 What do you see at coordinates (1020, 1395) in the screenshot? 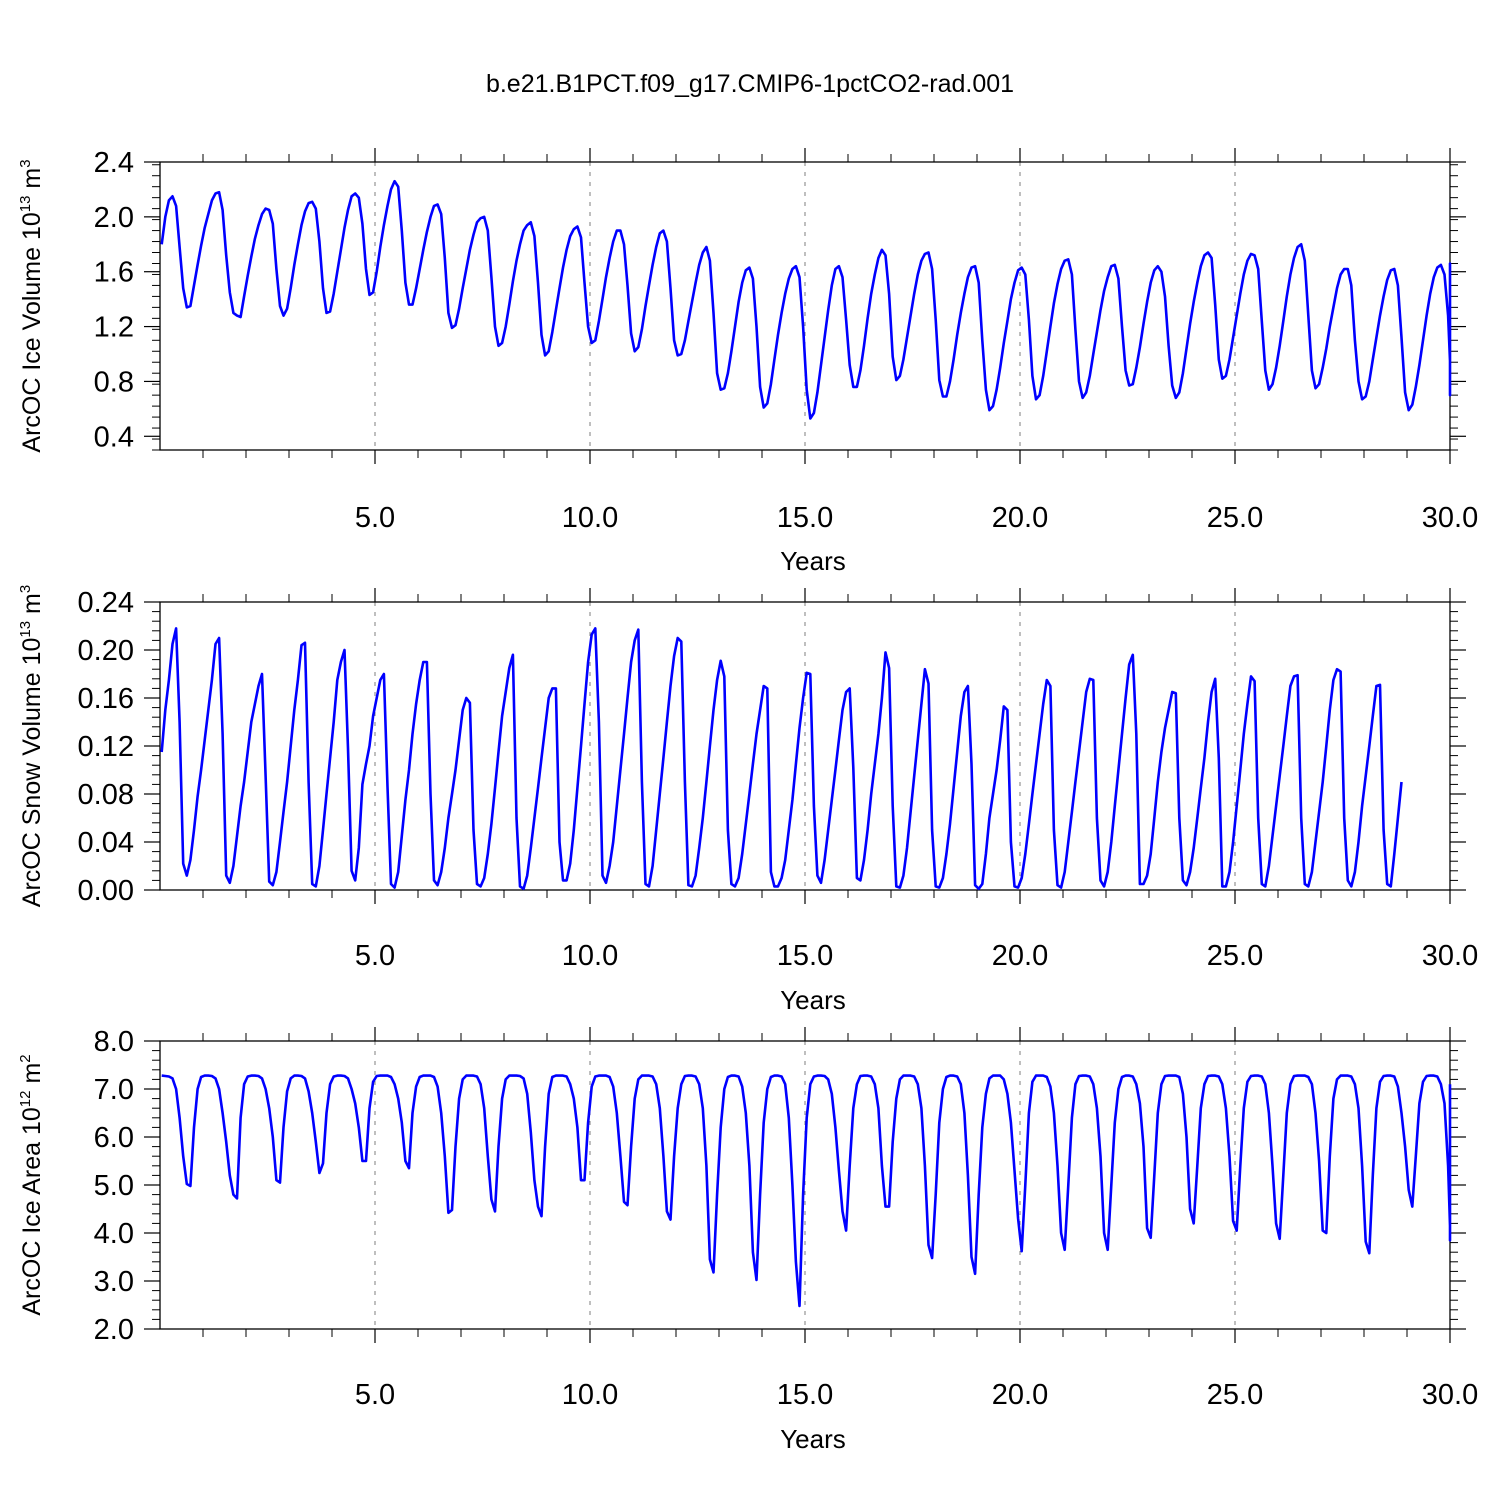
I see `ice-area-xtick-label: 20.0` at bounding box center [1020, 1395].